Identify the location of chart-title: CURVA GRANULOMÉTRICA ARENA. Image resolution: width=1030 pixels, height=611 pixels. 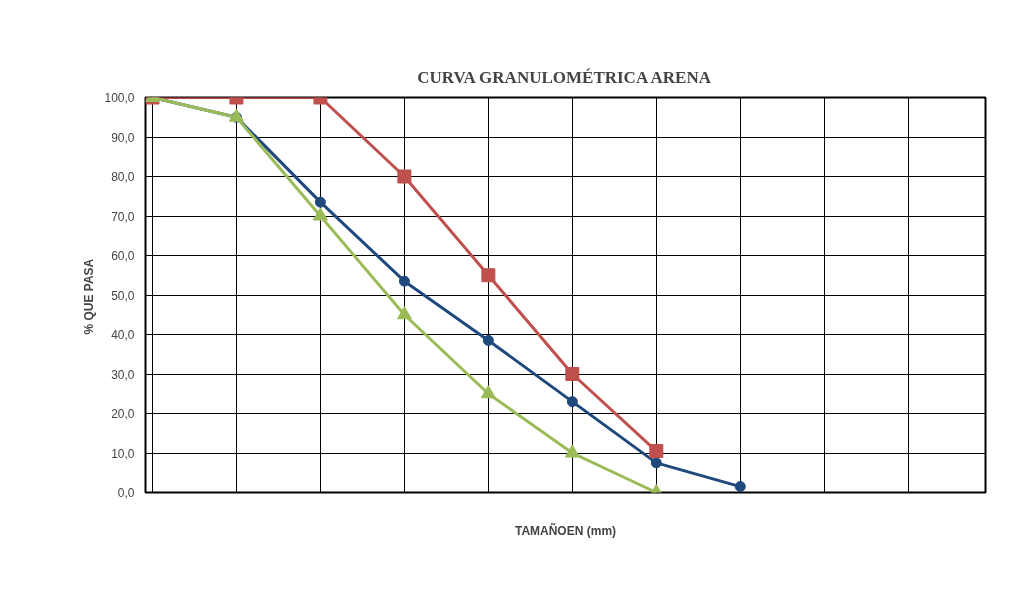
(564, 77).